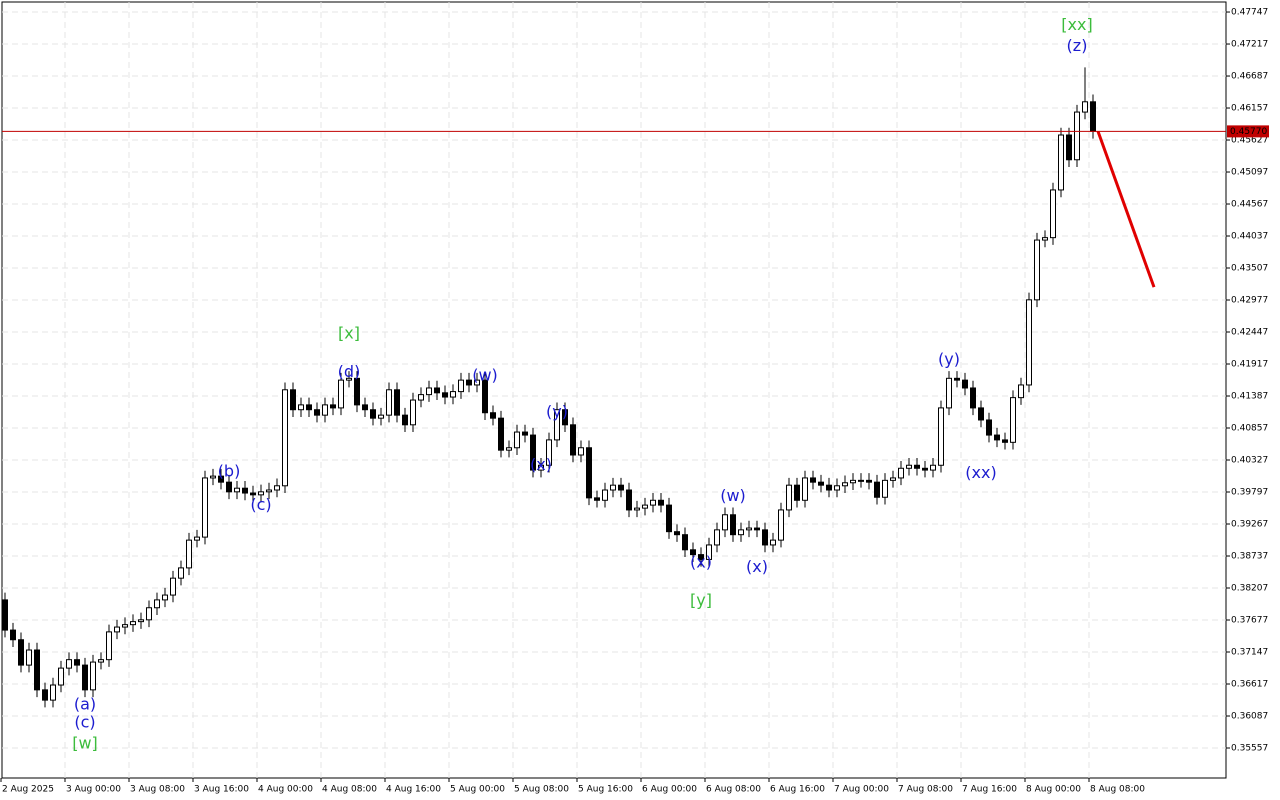 Image resolution: width=1280 pixels, height=800 pixels. I want to click on x-tick-label: 3 Aug 00:00, so click(93, 790).